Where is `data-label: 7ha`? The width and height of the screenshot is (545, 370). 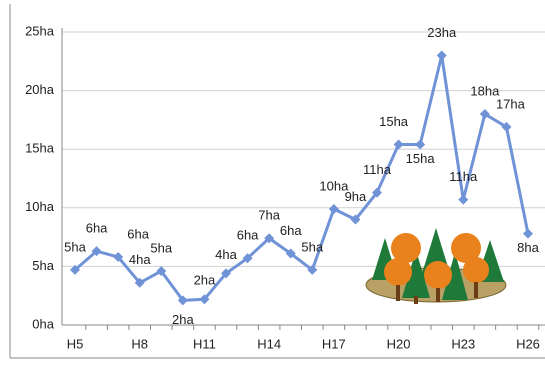 data-label: 7ha is located at coordinates (269, 215).